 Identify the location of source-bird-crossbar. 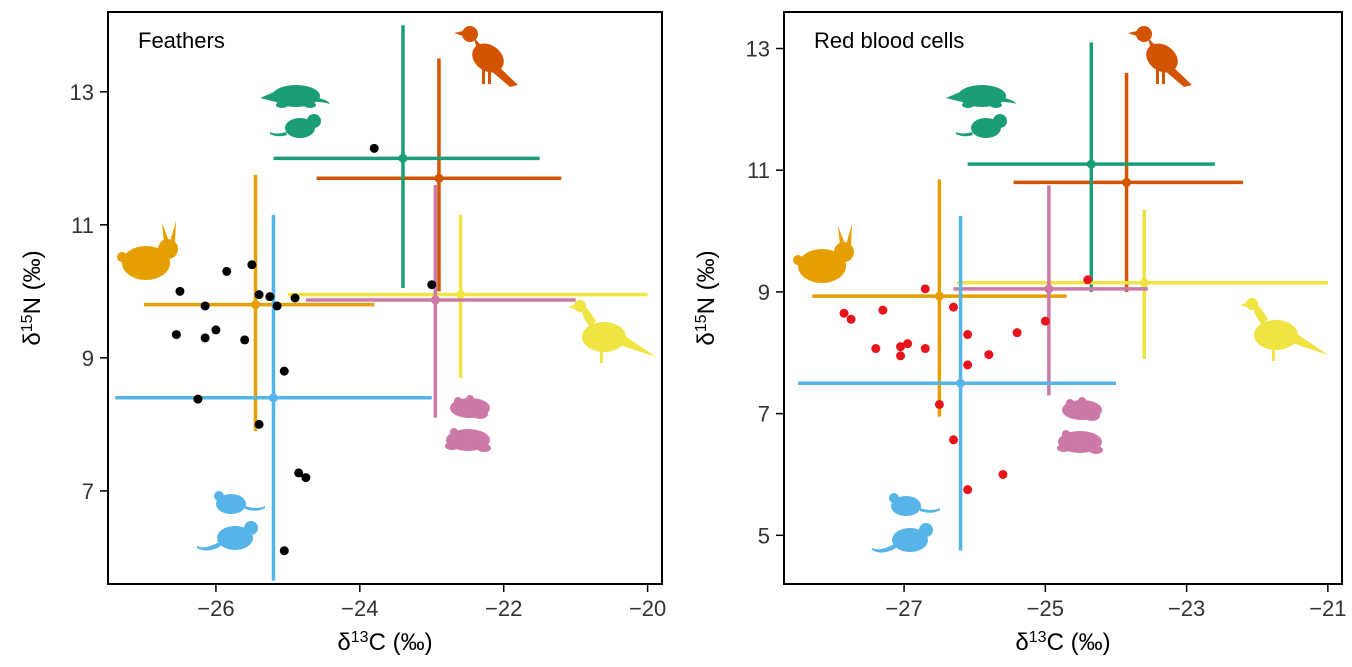
(439, 175).